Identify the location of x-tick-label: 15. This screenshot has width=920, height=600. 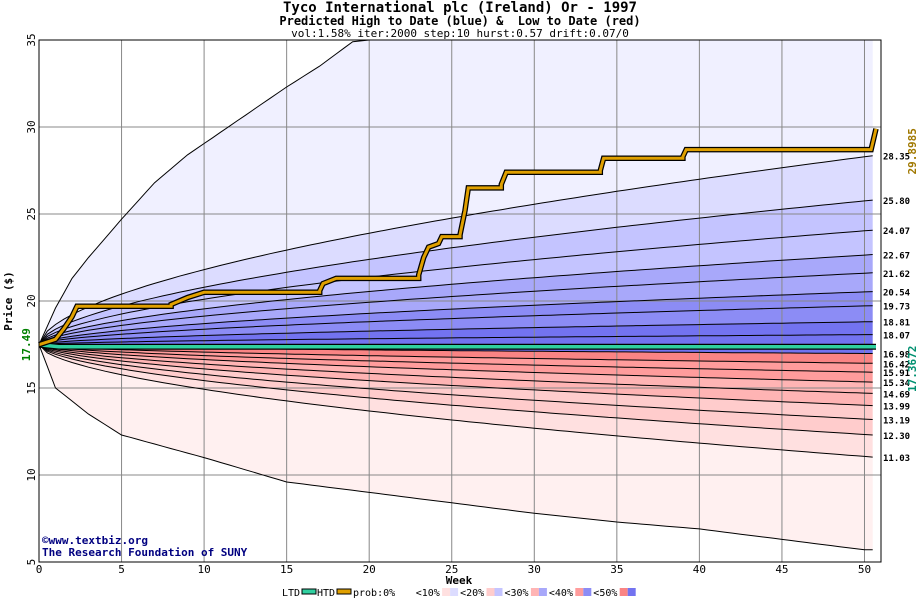
(286, 569).